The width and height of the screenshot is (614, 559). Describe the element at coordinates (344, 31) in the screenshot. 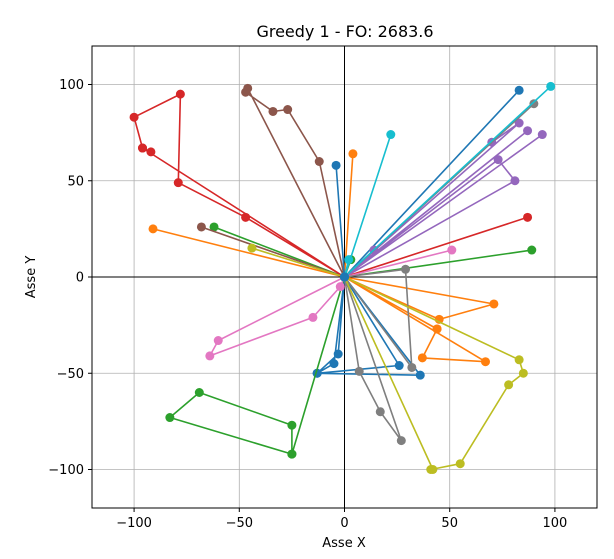

I see `chart-title: Greedy 1 - FO: 2683.6` at that location.